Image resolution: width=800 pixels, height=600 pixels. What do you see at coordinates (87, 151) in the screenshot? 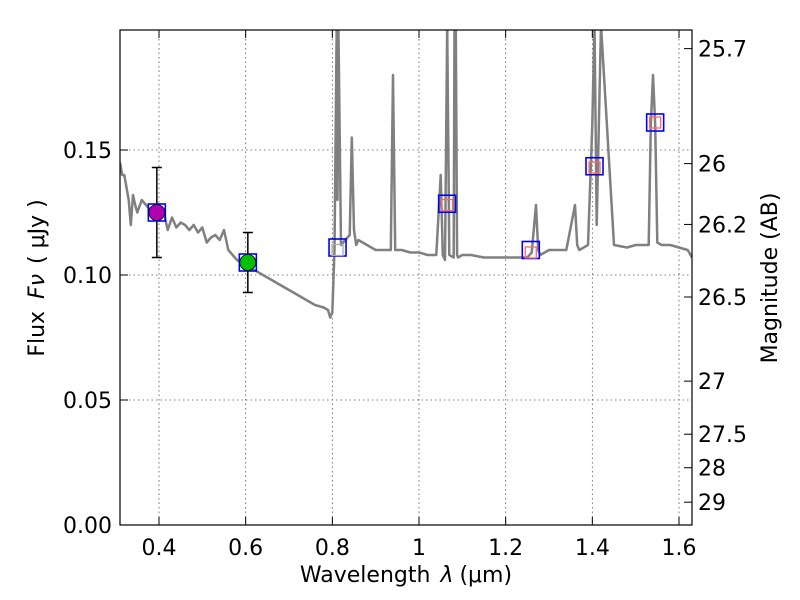
I see `y-tick-label: 0.15` at bounding box center [87, 151].